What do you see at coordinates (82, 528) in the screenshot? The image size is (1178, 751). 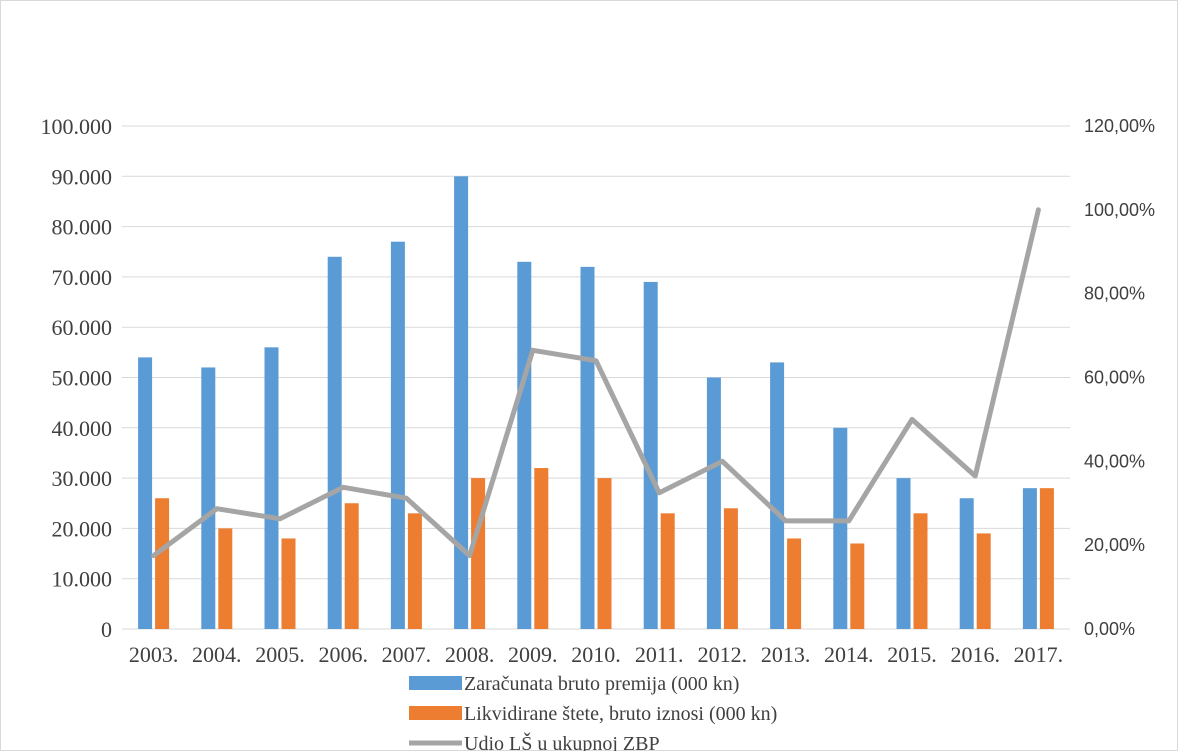 I see `left-tick-label: 20.000` at bounding box center [82, 528].